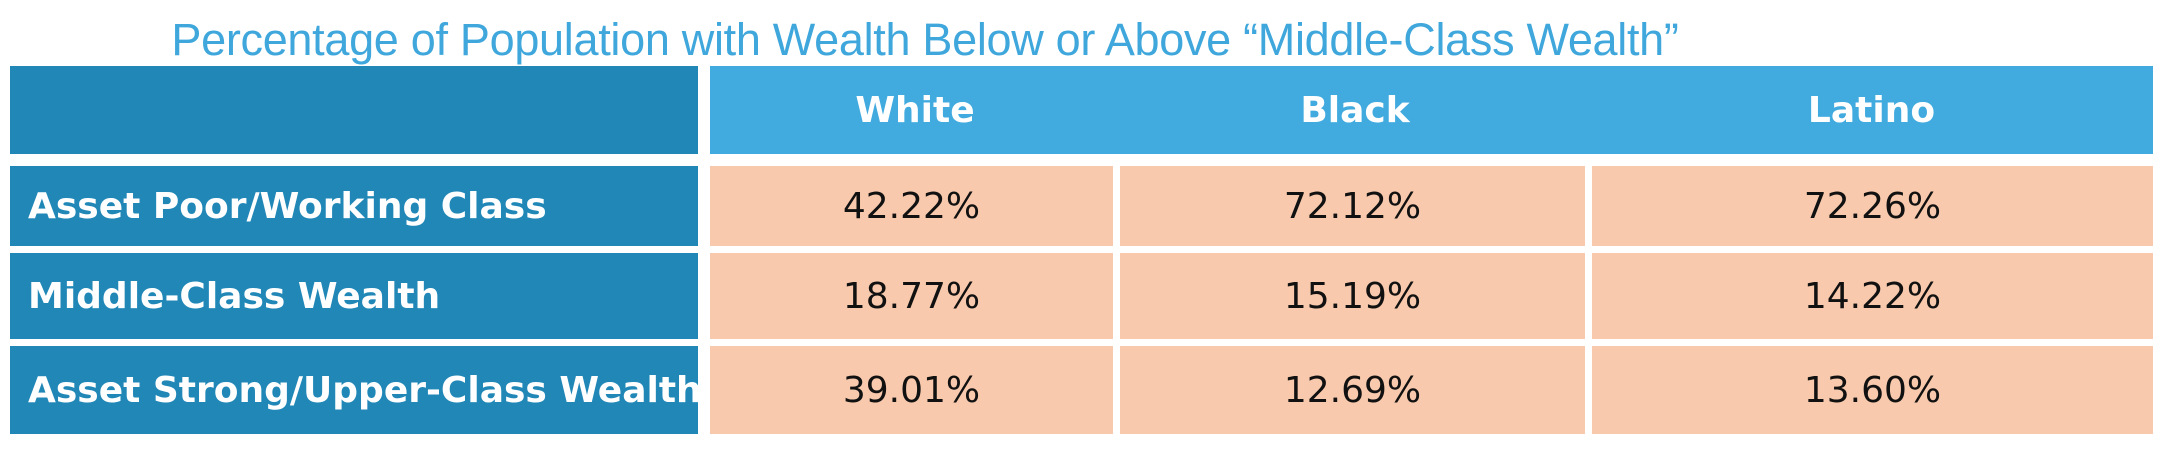  Describe the element at coordinates (1352, 390) in the screenshot. I see `value-cell-asset-strong-black: 12.69%` at that location.